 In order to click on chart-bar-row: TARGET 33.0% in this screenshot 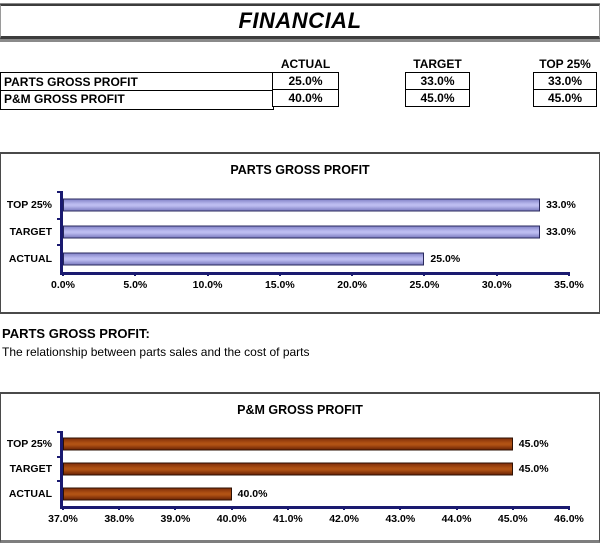, I will do `click(293, 231)`.